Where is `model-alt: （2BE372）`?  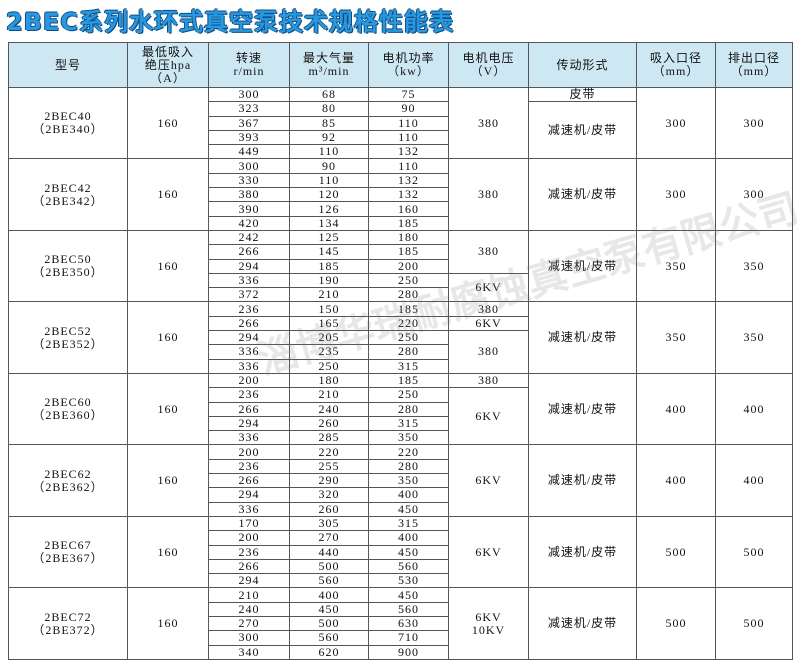
model-alt: （2BE372） is located at coordinates (68, 629).